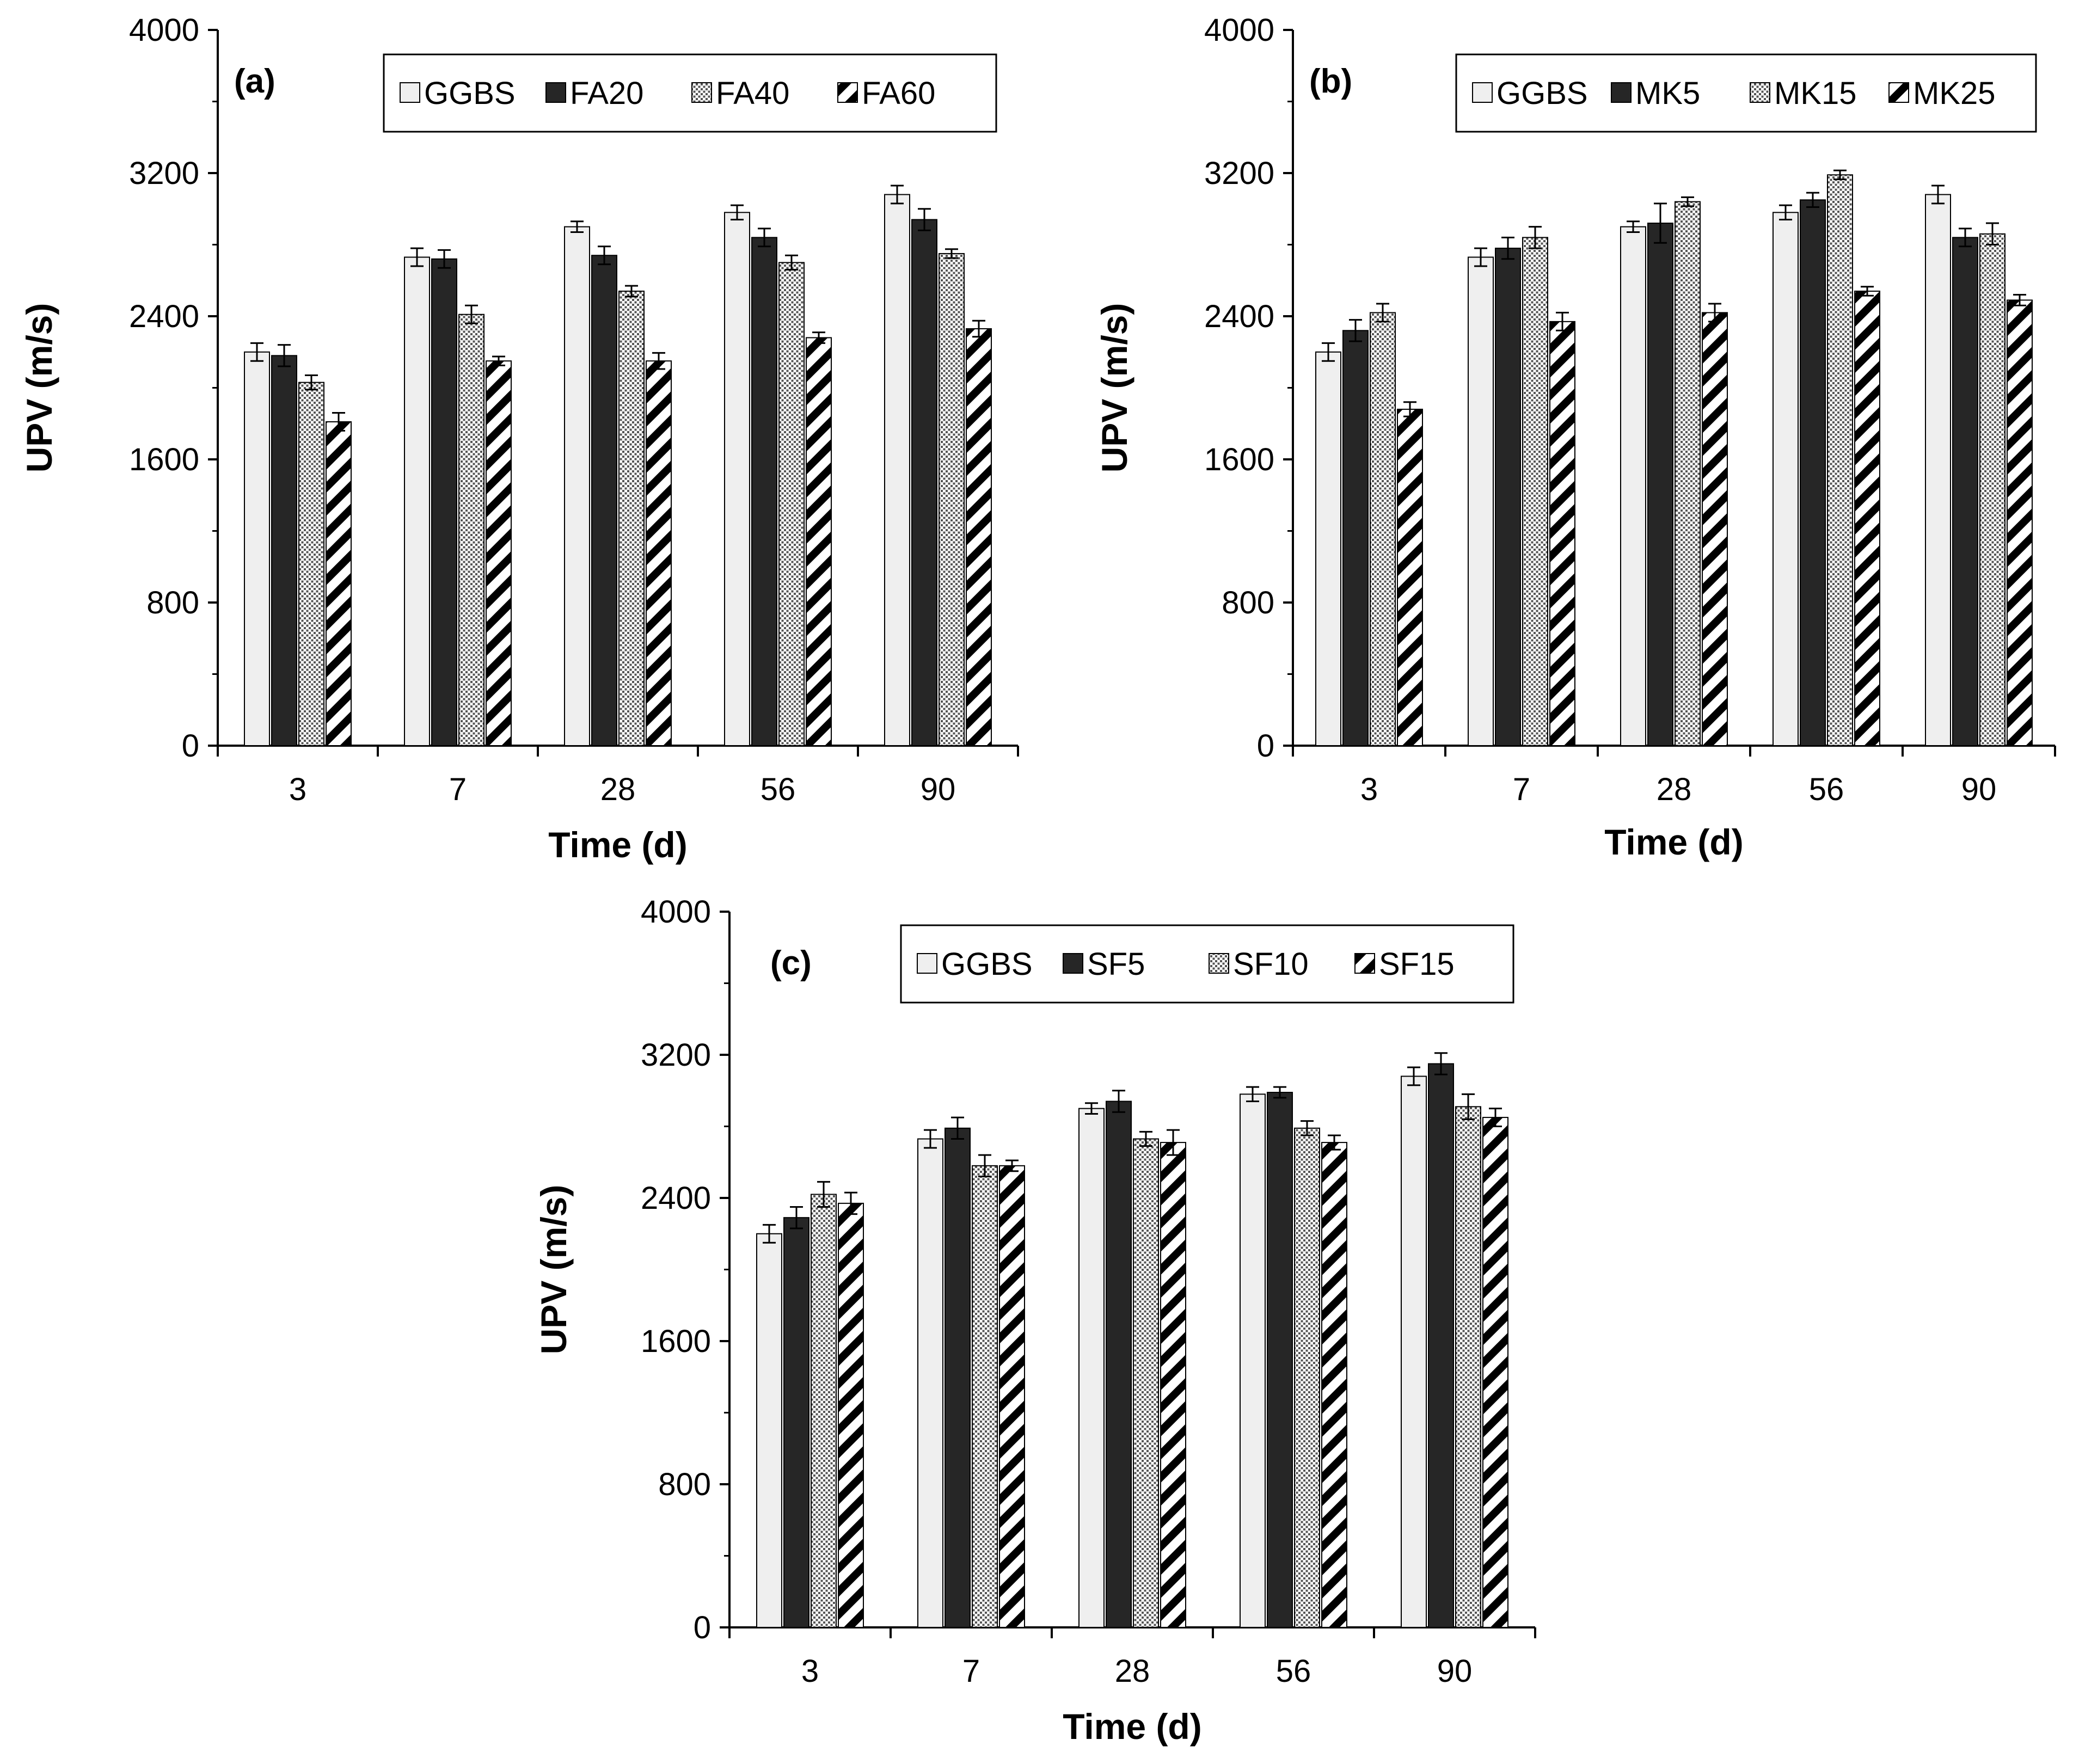 Image resolution: width=2073 pixels, height=1764 pixels. What do you see at coordinates (164, 459) in the screenshot?
I see `y-tick-label: 1600` at bounding box center [164, 459].